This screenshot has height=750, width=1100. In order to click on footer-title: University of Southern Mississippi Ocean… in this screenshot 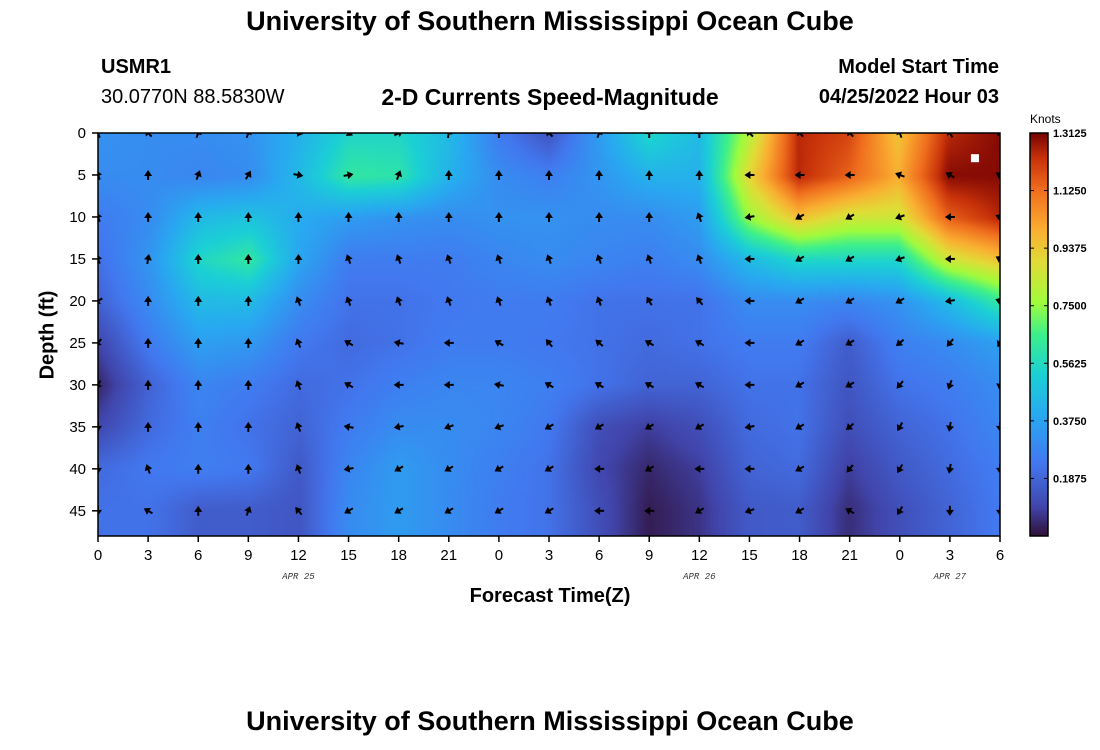, I will do `click(550, 721)`.